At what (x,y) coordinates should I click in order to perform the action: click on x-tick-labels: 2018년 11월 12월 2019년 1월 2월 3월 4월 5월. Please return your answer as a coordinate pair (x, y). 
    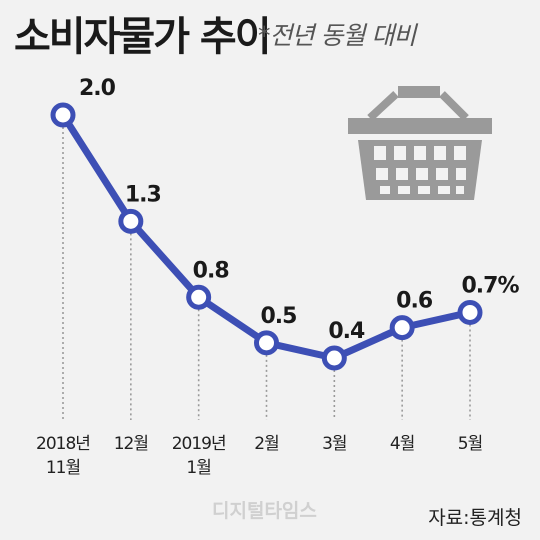
    Looking at the image, I should click on (259, 456).